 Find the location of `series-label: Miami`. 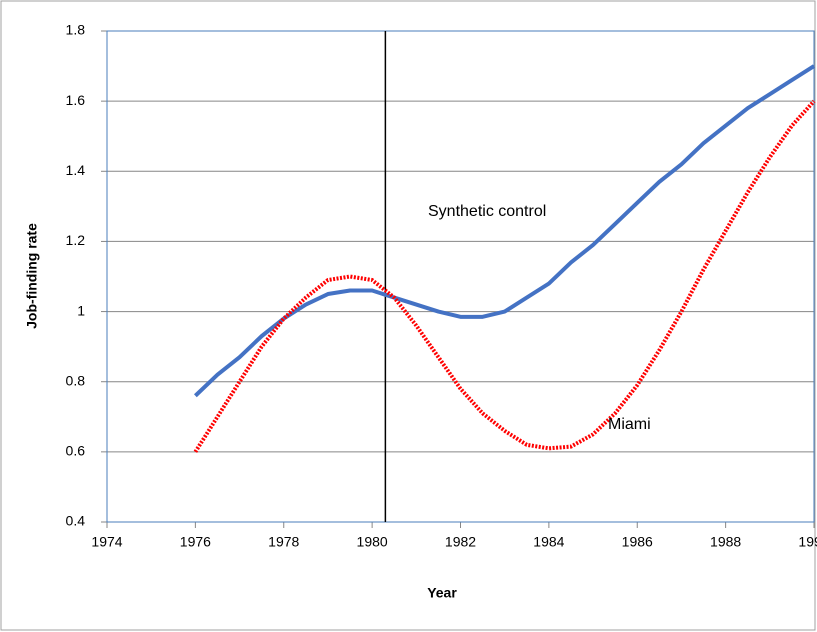

series-label: Miami is located at coordinates (629, 424).